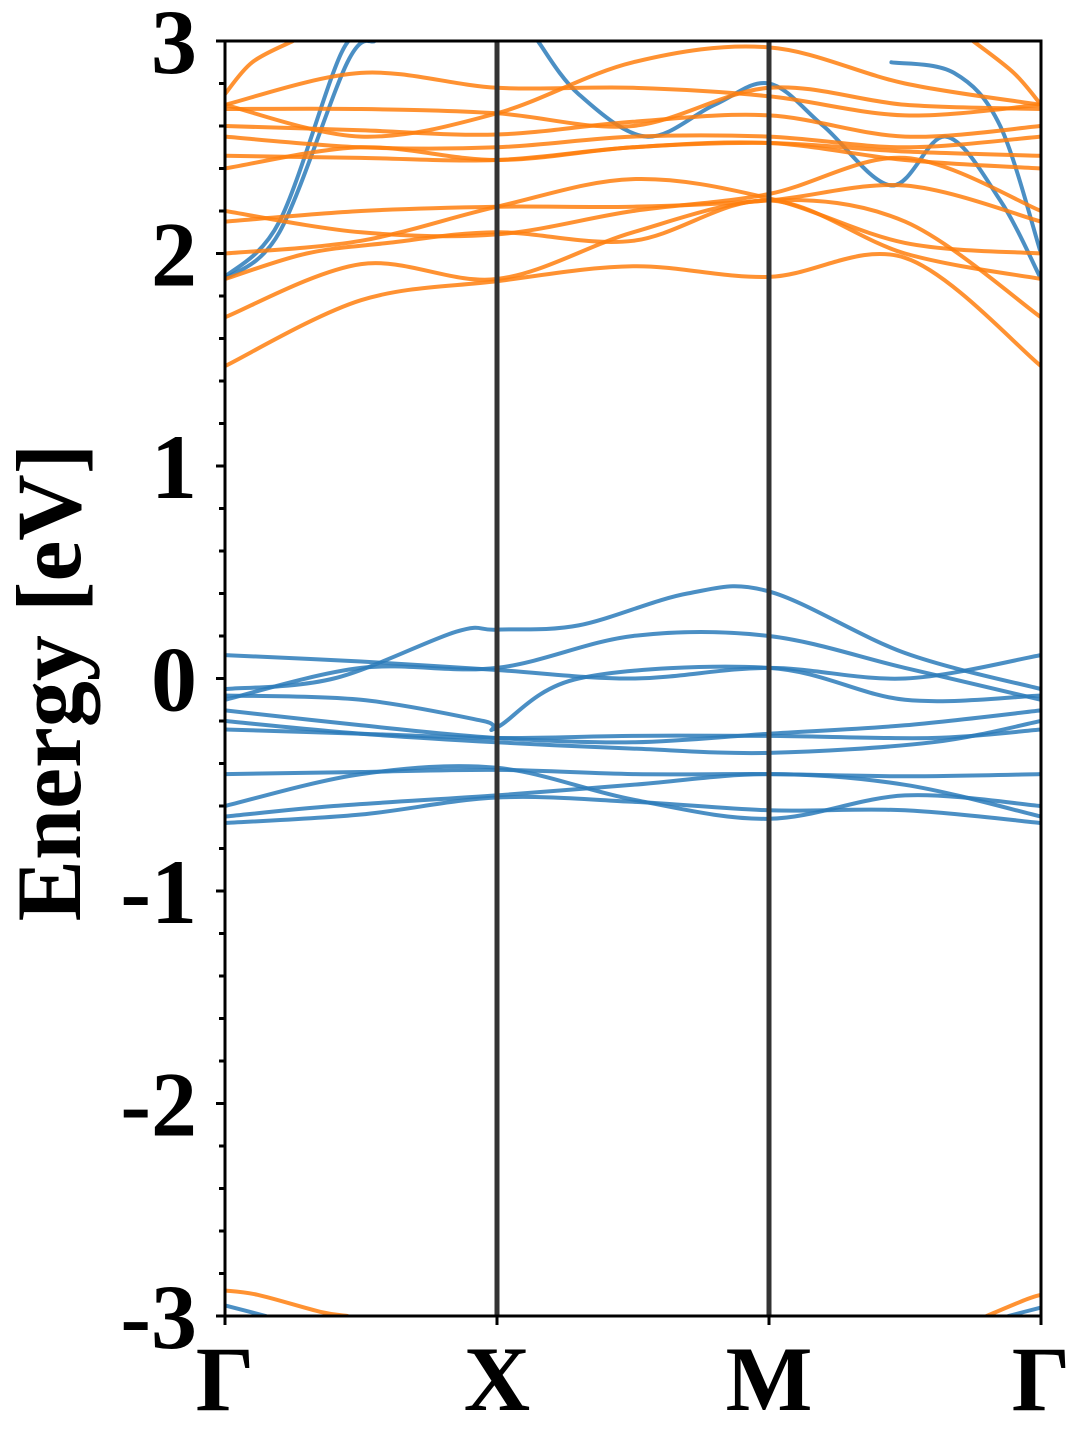 The image size is (1080, 1440). Describe the element at coordinates (158, 892) in the screenshot. I see `y-tick-label: -1` at that location.